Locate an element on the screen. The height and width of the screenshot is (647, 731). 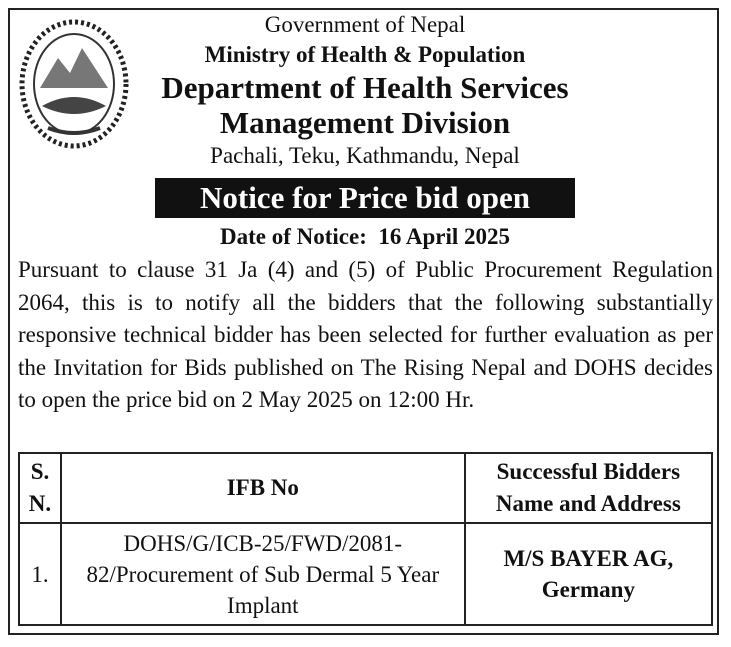
division: Management Division is located at coordinates (365, 122).